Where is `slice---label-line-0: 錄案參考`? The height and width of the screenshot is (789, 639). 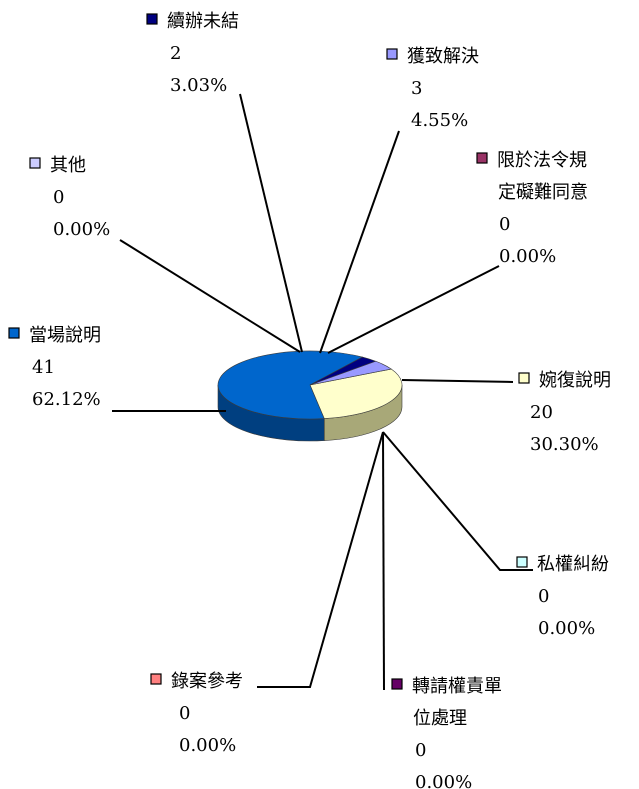 slice---label-line-0: 錄案參考 is located at coordinates (207, 681).